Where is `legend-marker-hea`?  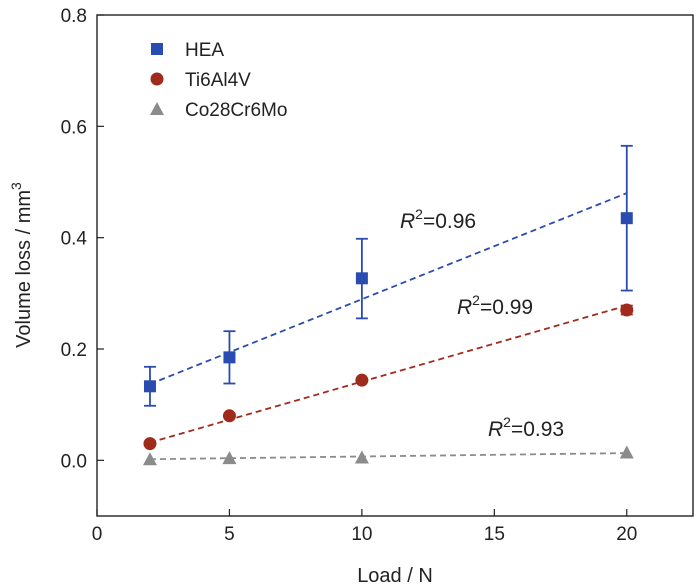
legend-marker-hea is located at coordinates (157, 49).